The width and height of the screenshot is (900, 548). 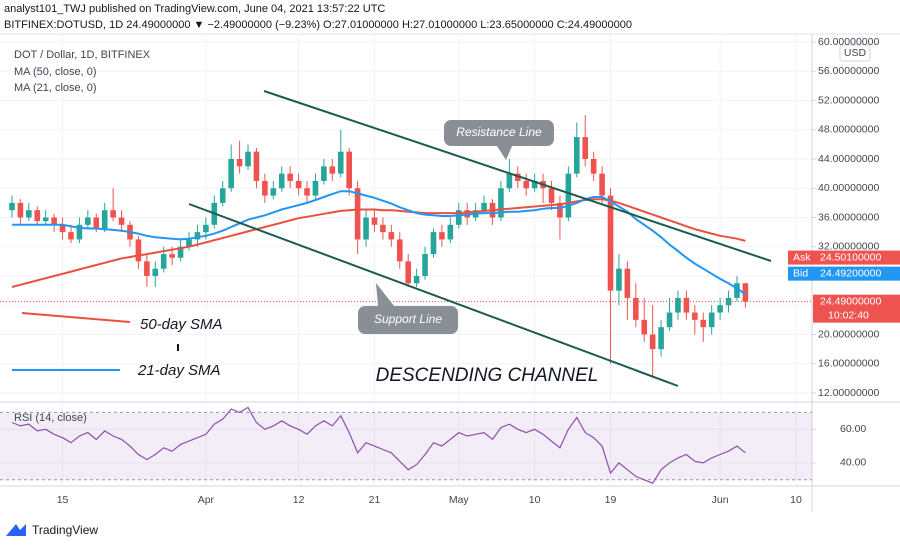 I want to click on x-tick-label: 15, so click(x=63, y=500).